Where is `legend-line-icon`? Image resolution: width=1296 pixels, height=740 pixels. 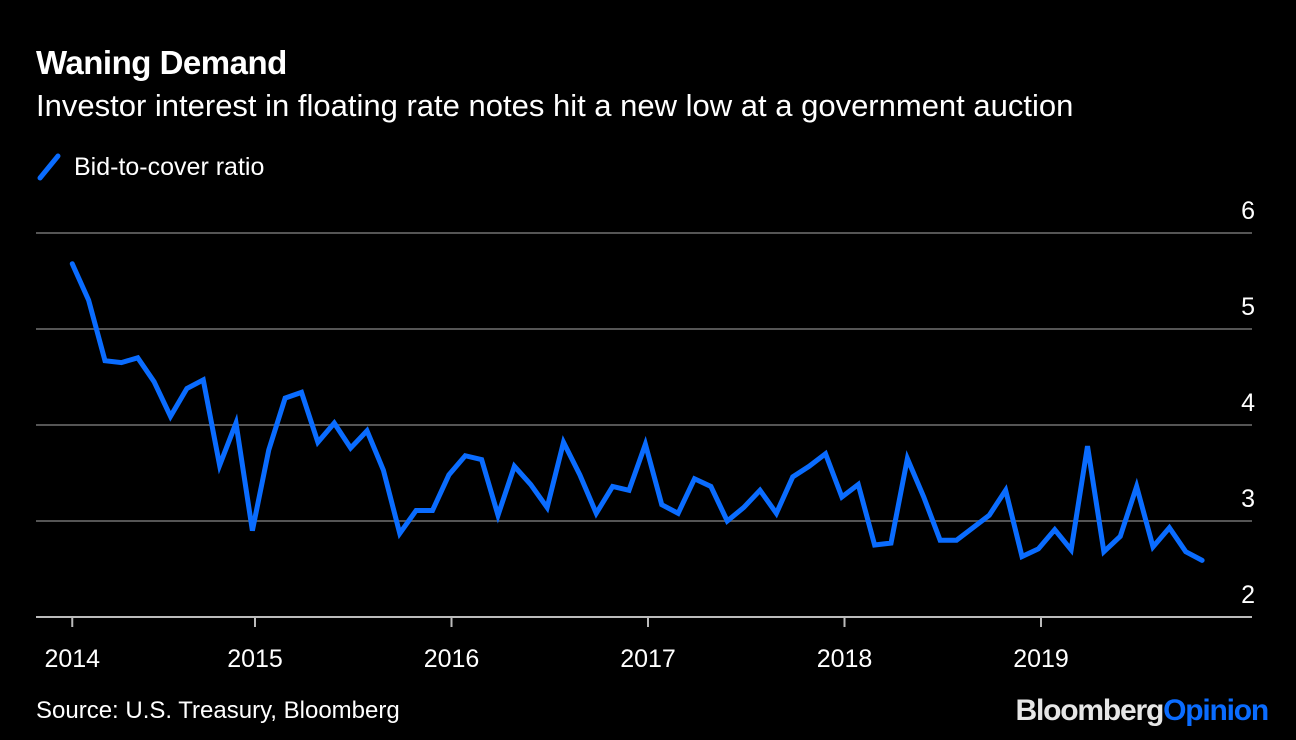 legend-line-icon is located at coordinates (49, 167).